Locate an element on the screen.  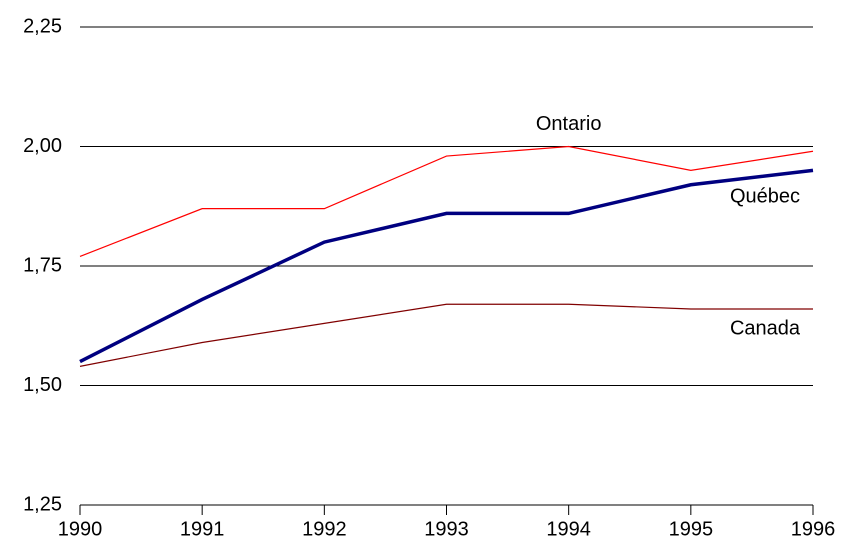
y-tick-label: 1,50 is located at coordinates (42, 385).